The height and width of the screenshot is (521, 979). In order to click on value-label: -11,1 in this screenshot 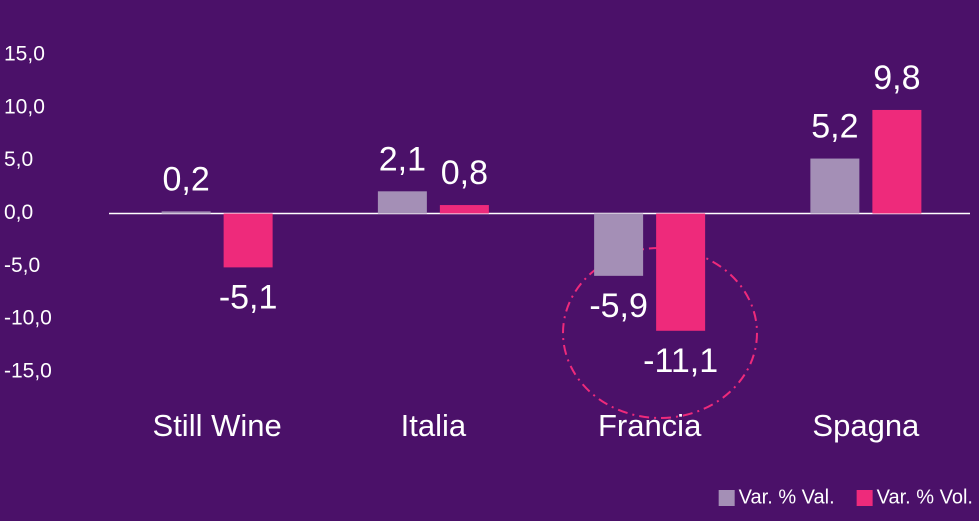, I will do `click(680, 361)`.